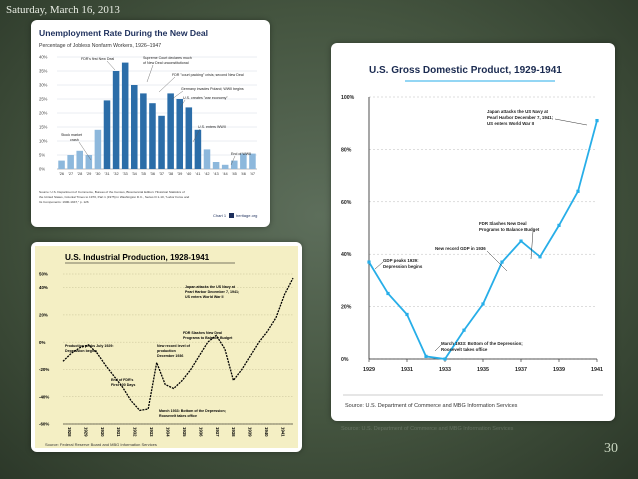  I want to click on ind-annot-pearl-harbor-3: US enters World War II, so click(204, 297).